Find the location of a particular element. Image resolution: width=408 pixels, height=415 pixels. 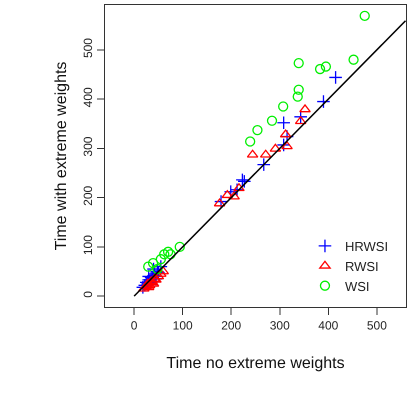

x-tick-label: 500 is located at coordinates (377, 325).